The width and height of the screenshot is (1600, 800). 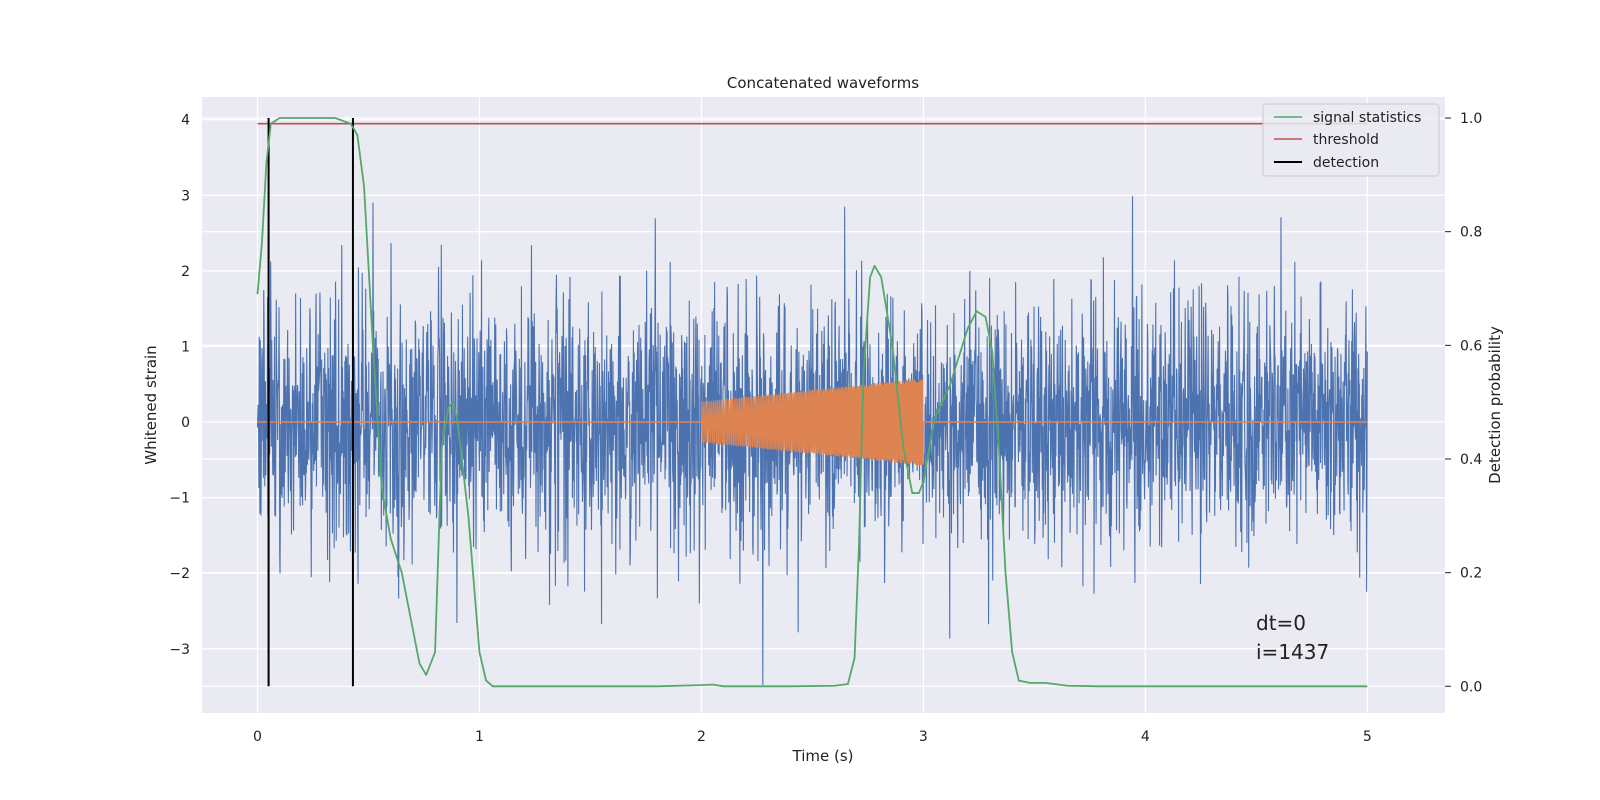 I want to click on legend-label-threshold: threshold, so click(x=1346, y=140).